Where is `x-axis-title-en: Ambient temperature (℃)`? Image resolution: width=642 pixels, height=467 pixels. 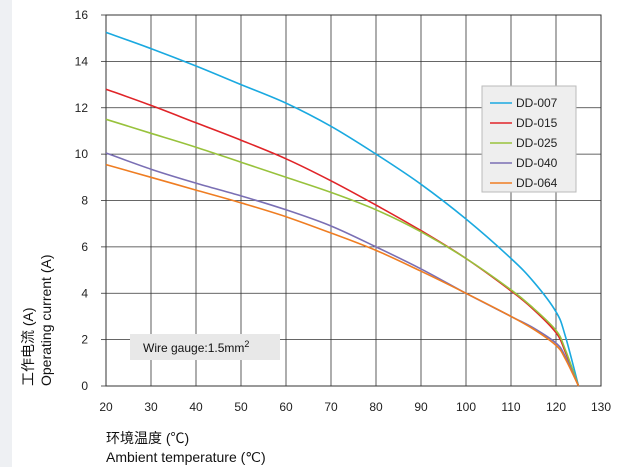 x-axis-title-en: Ambient temperature (℃) is located at coordinates (186, 457).